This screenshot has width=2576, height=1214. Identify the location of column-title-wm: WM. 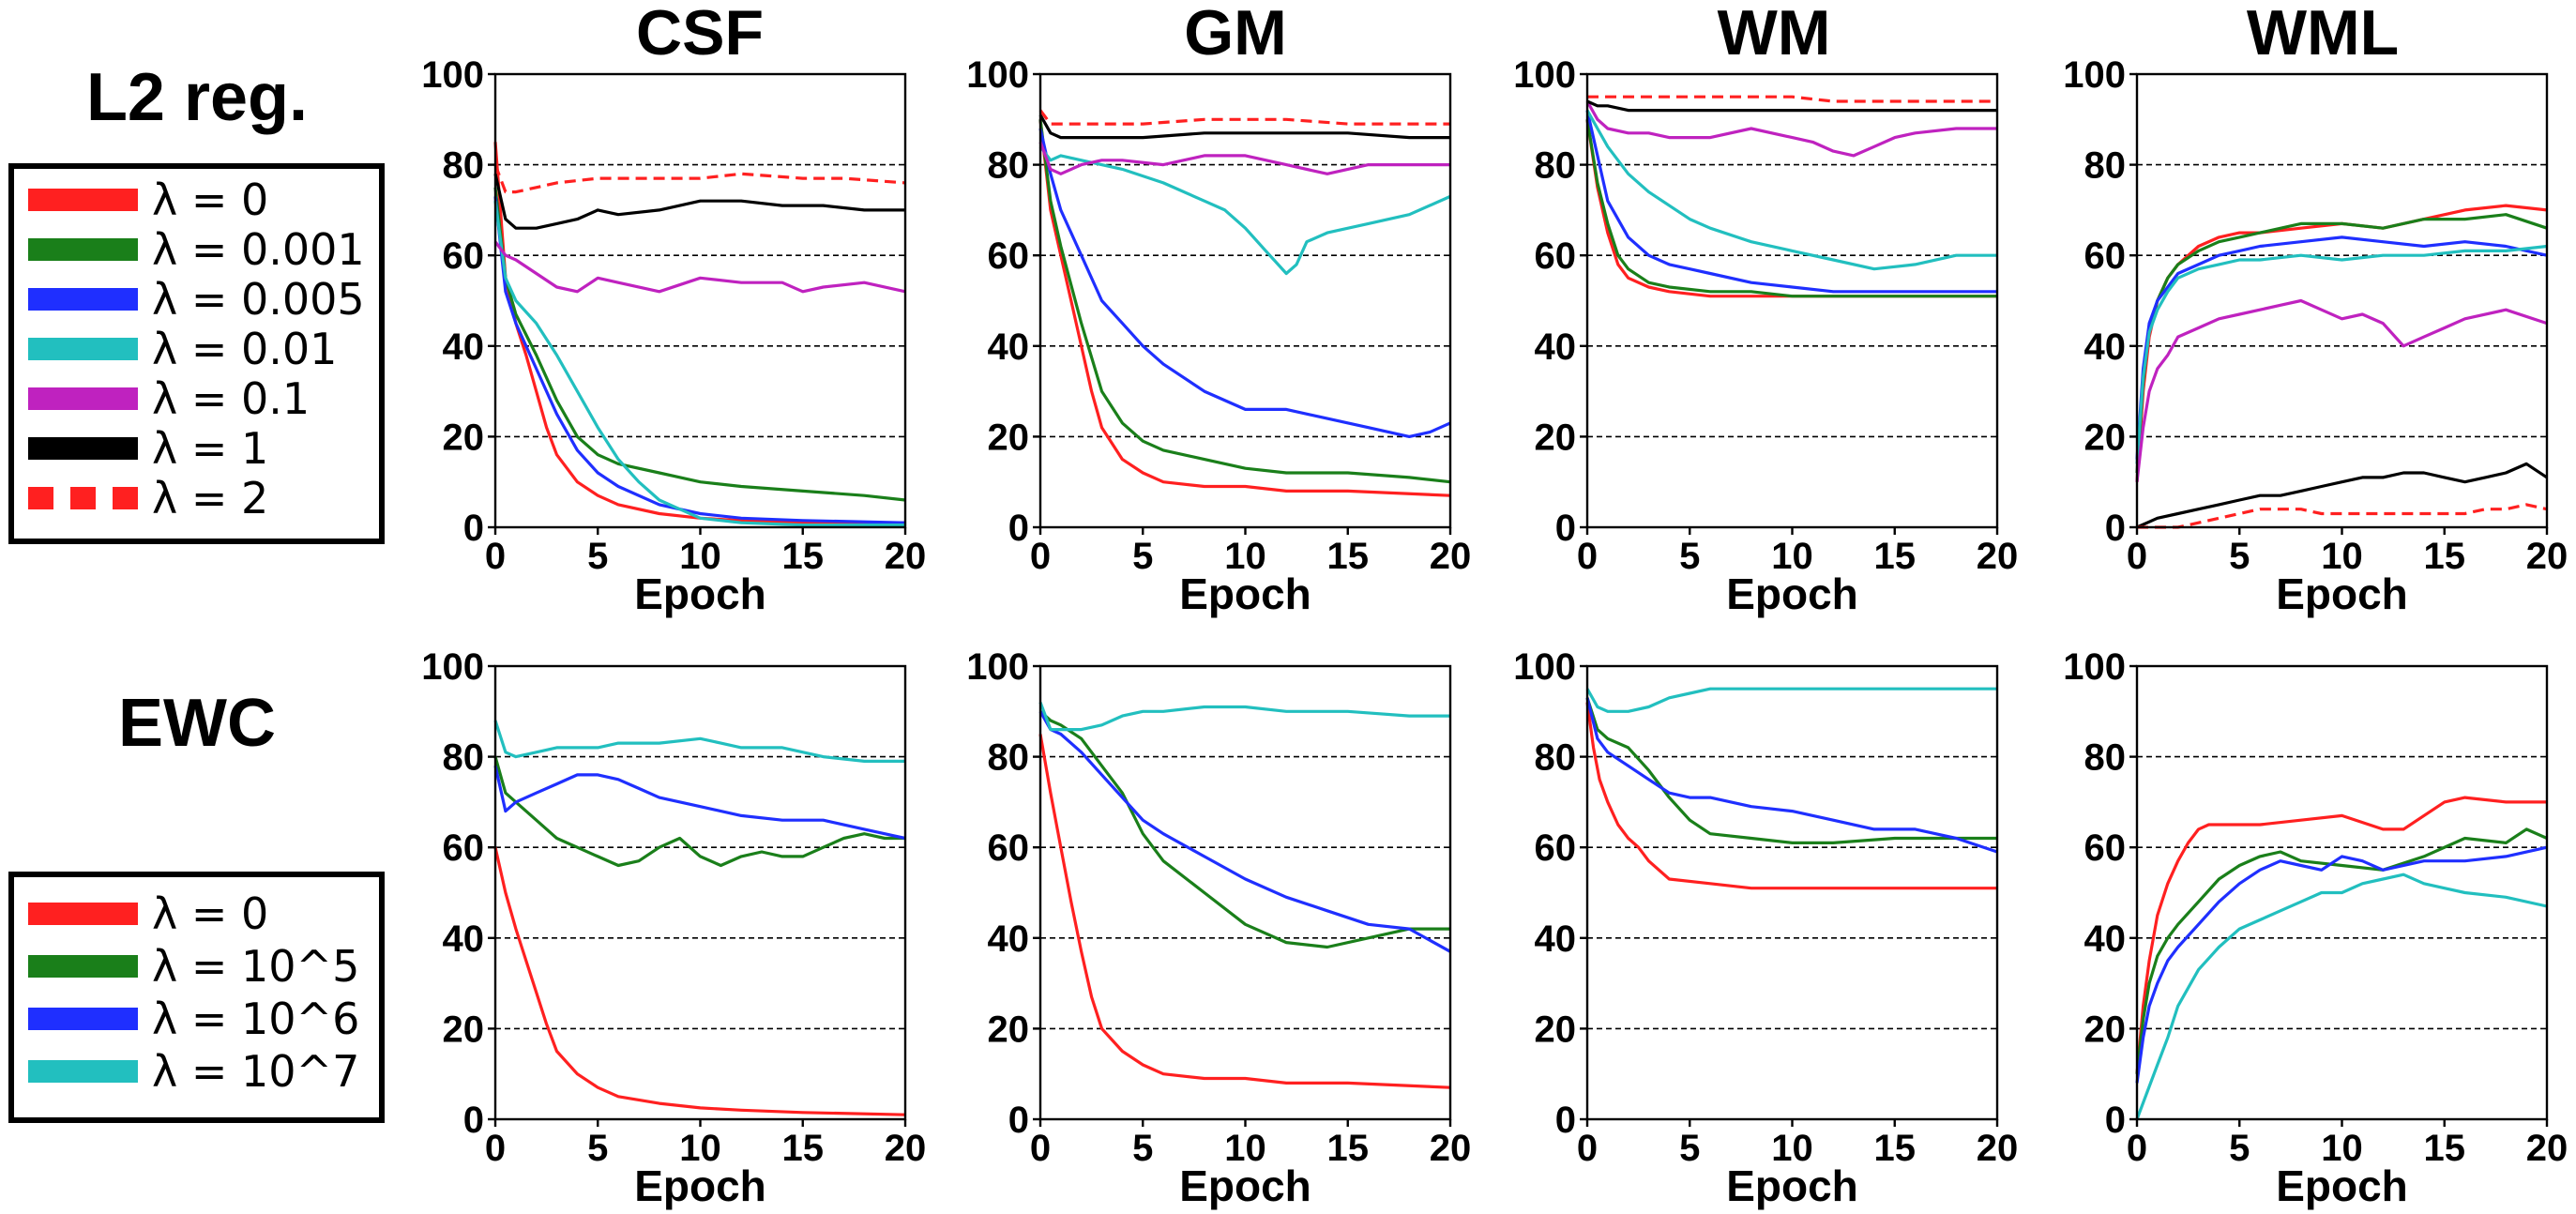
(1774, 34).